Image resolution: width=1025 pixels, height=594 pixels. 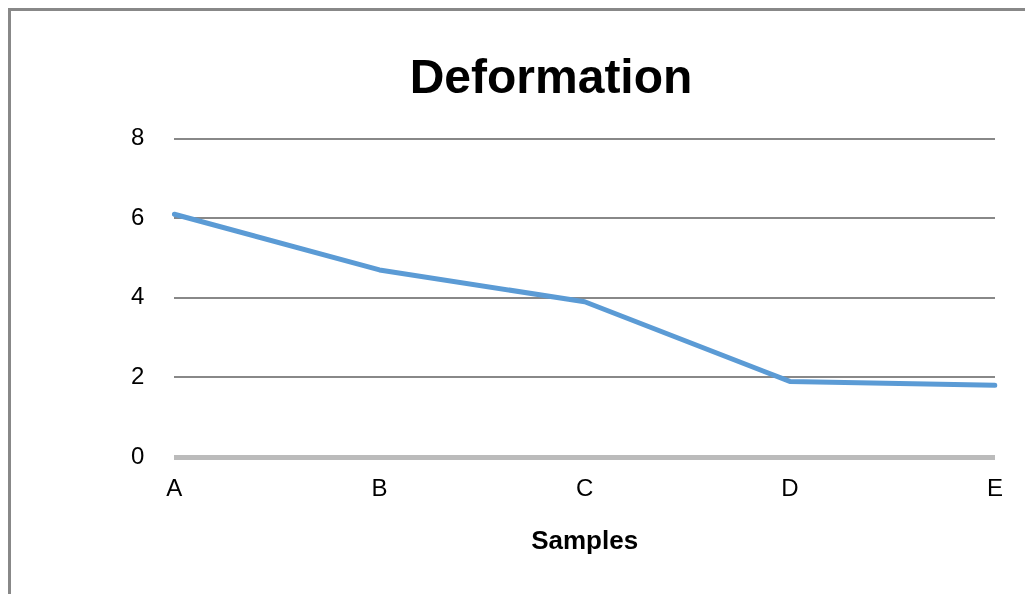 I want to click on y-tick-label: 8, so click(x=137, y=137).